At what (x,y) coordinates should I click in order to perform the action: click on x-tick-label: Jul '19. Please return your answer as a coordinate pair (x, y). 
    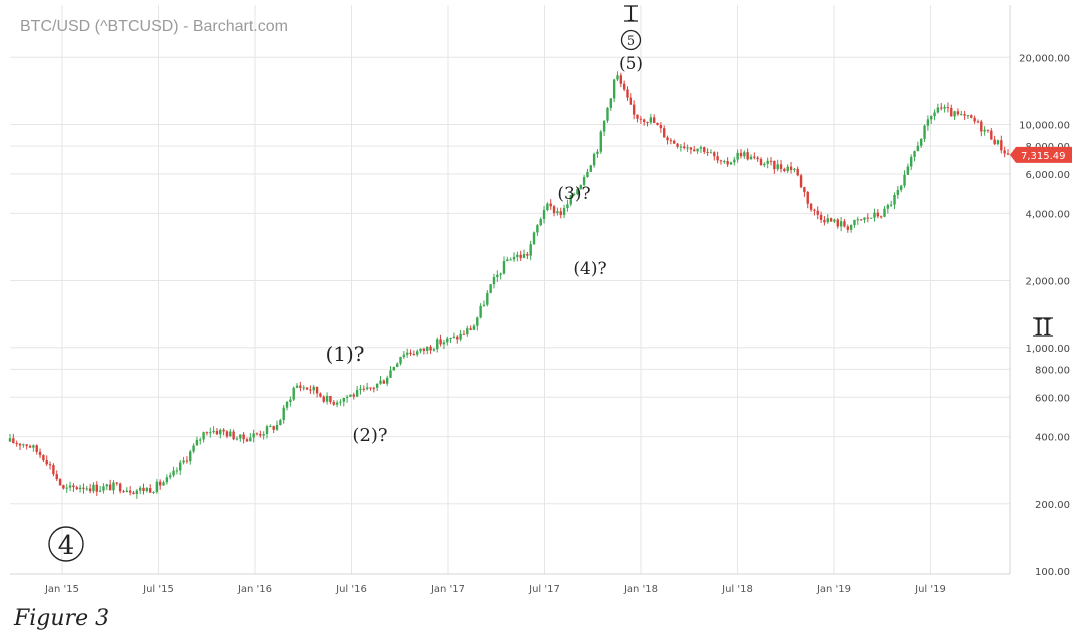
    Looking at the image, I should click on (930, 589).